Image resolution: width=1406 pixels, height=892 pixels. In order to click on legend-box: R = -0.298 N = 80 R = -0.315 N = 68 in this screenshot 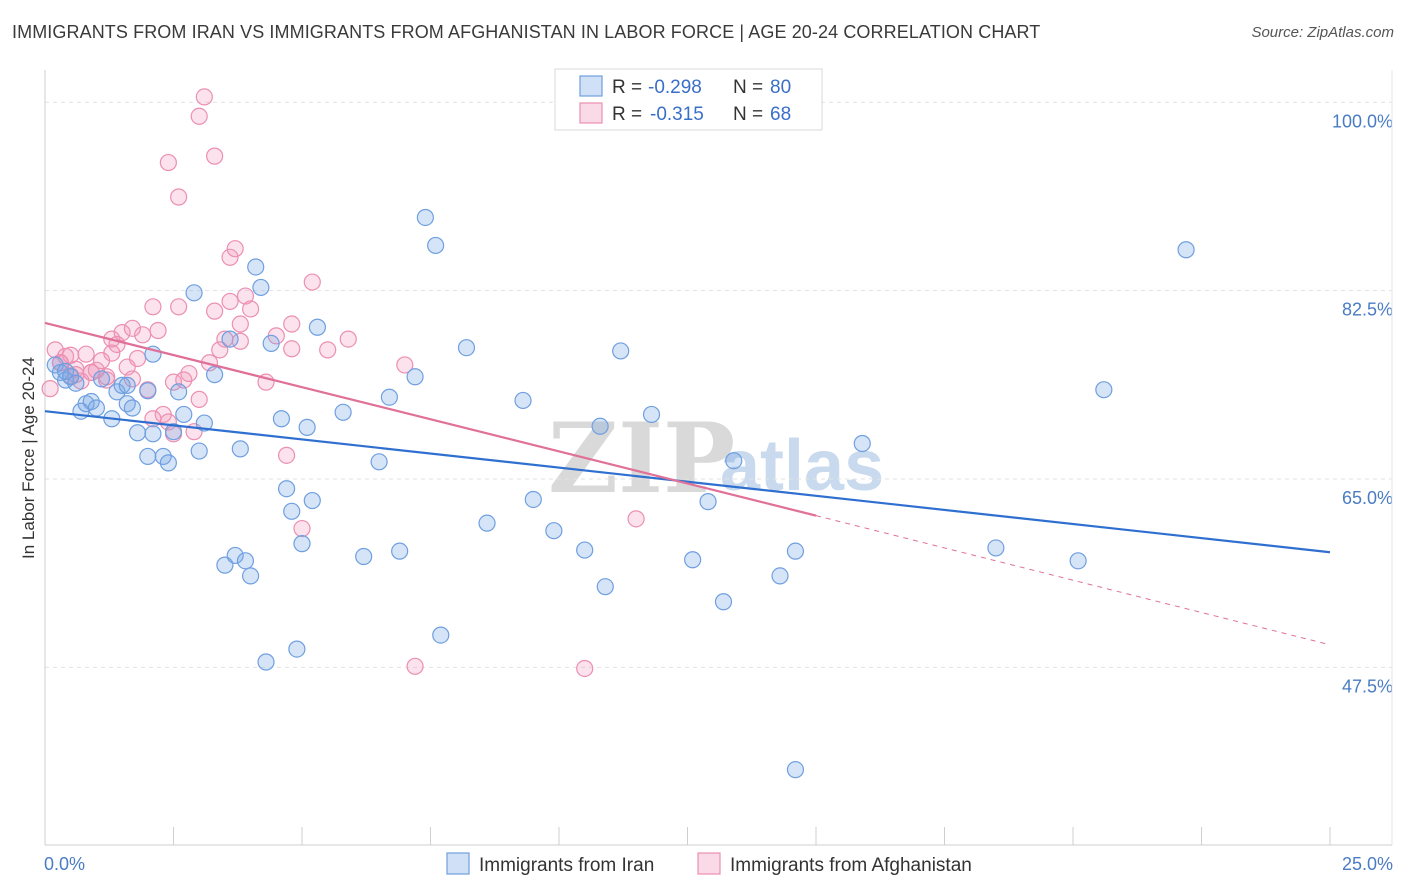, I will do `click(688, 99)`.